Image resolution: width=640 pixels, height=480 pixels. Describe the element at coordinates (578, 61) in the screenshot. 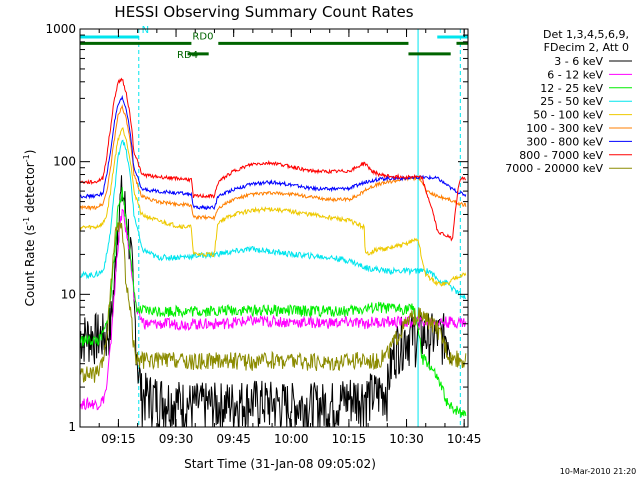

I see `legend-label: 3 - 6 keV` at that location.